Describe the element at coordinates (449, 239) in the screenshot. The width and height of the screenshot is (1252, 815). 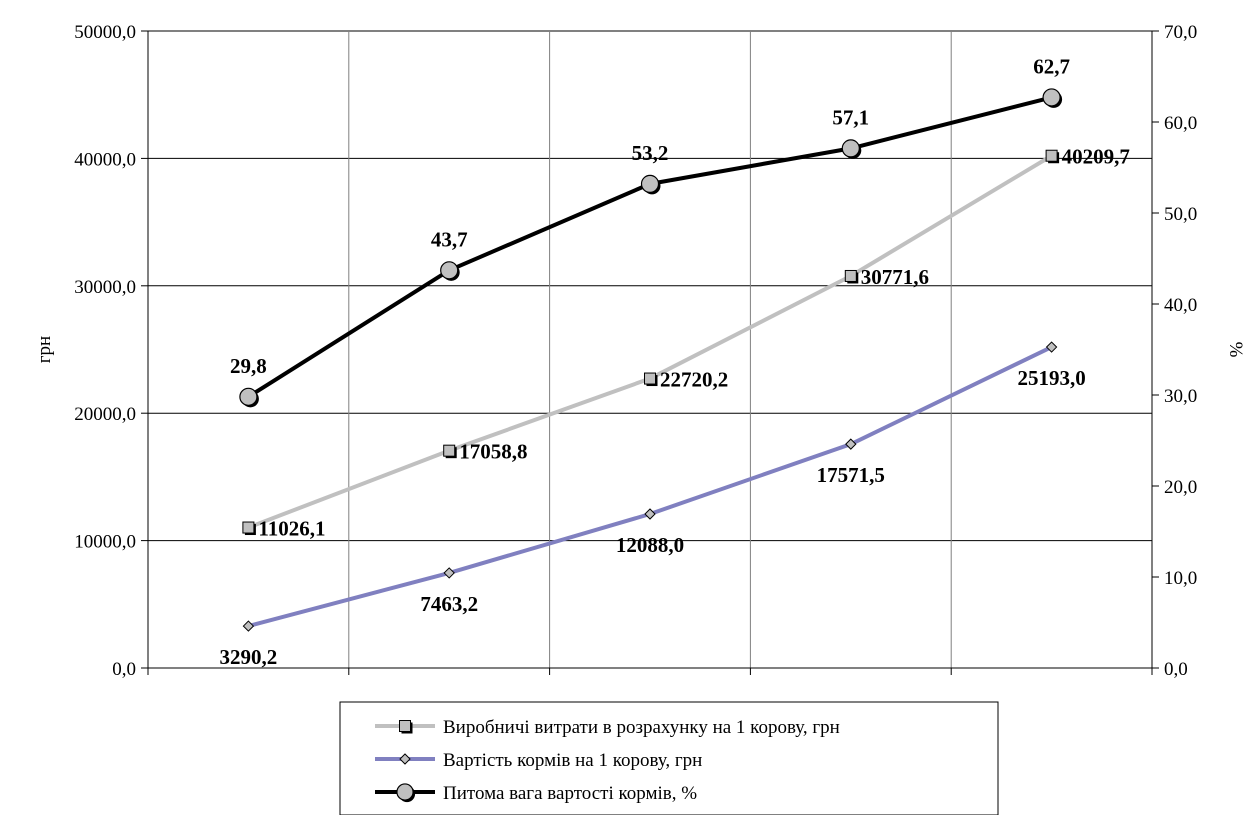
I see `data-label: 43,7` at that location.